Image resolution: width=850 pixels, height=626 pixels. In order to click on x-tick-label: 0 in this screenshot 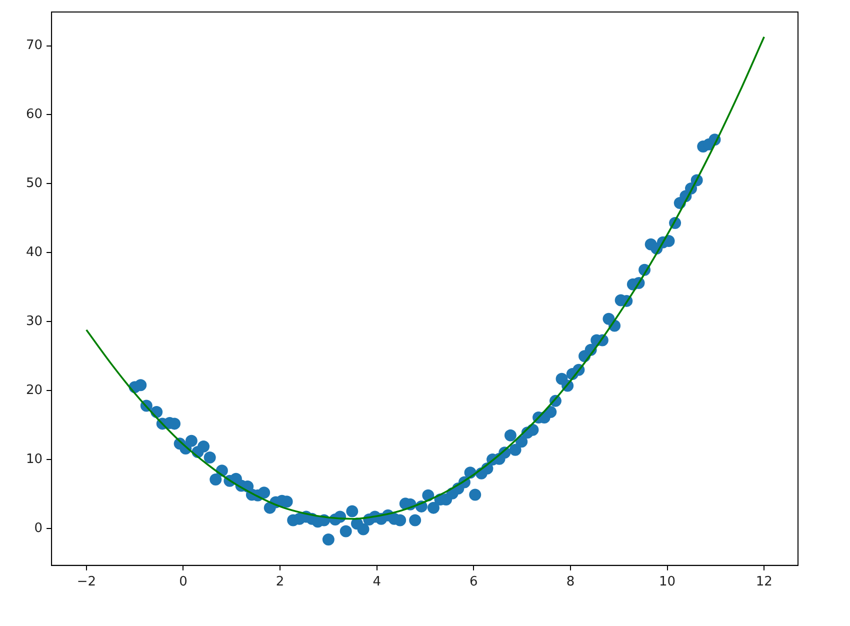, I will do `click(183, 582)`.